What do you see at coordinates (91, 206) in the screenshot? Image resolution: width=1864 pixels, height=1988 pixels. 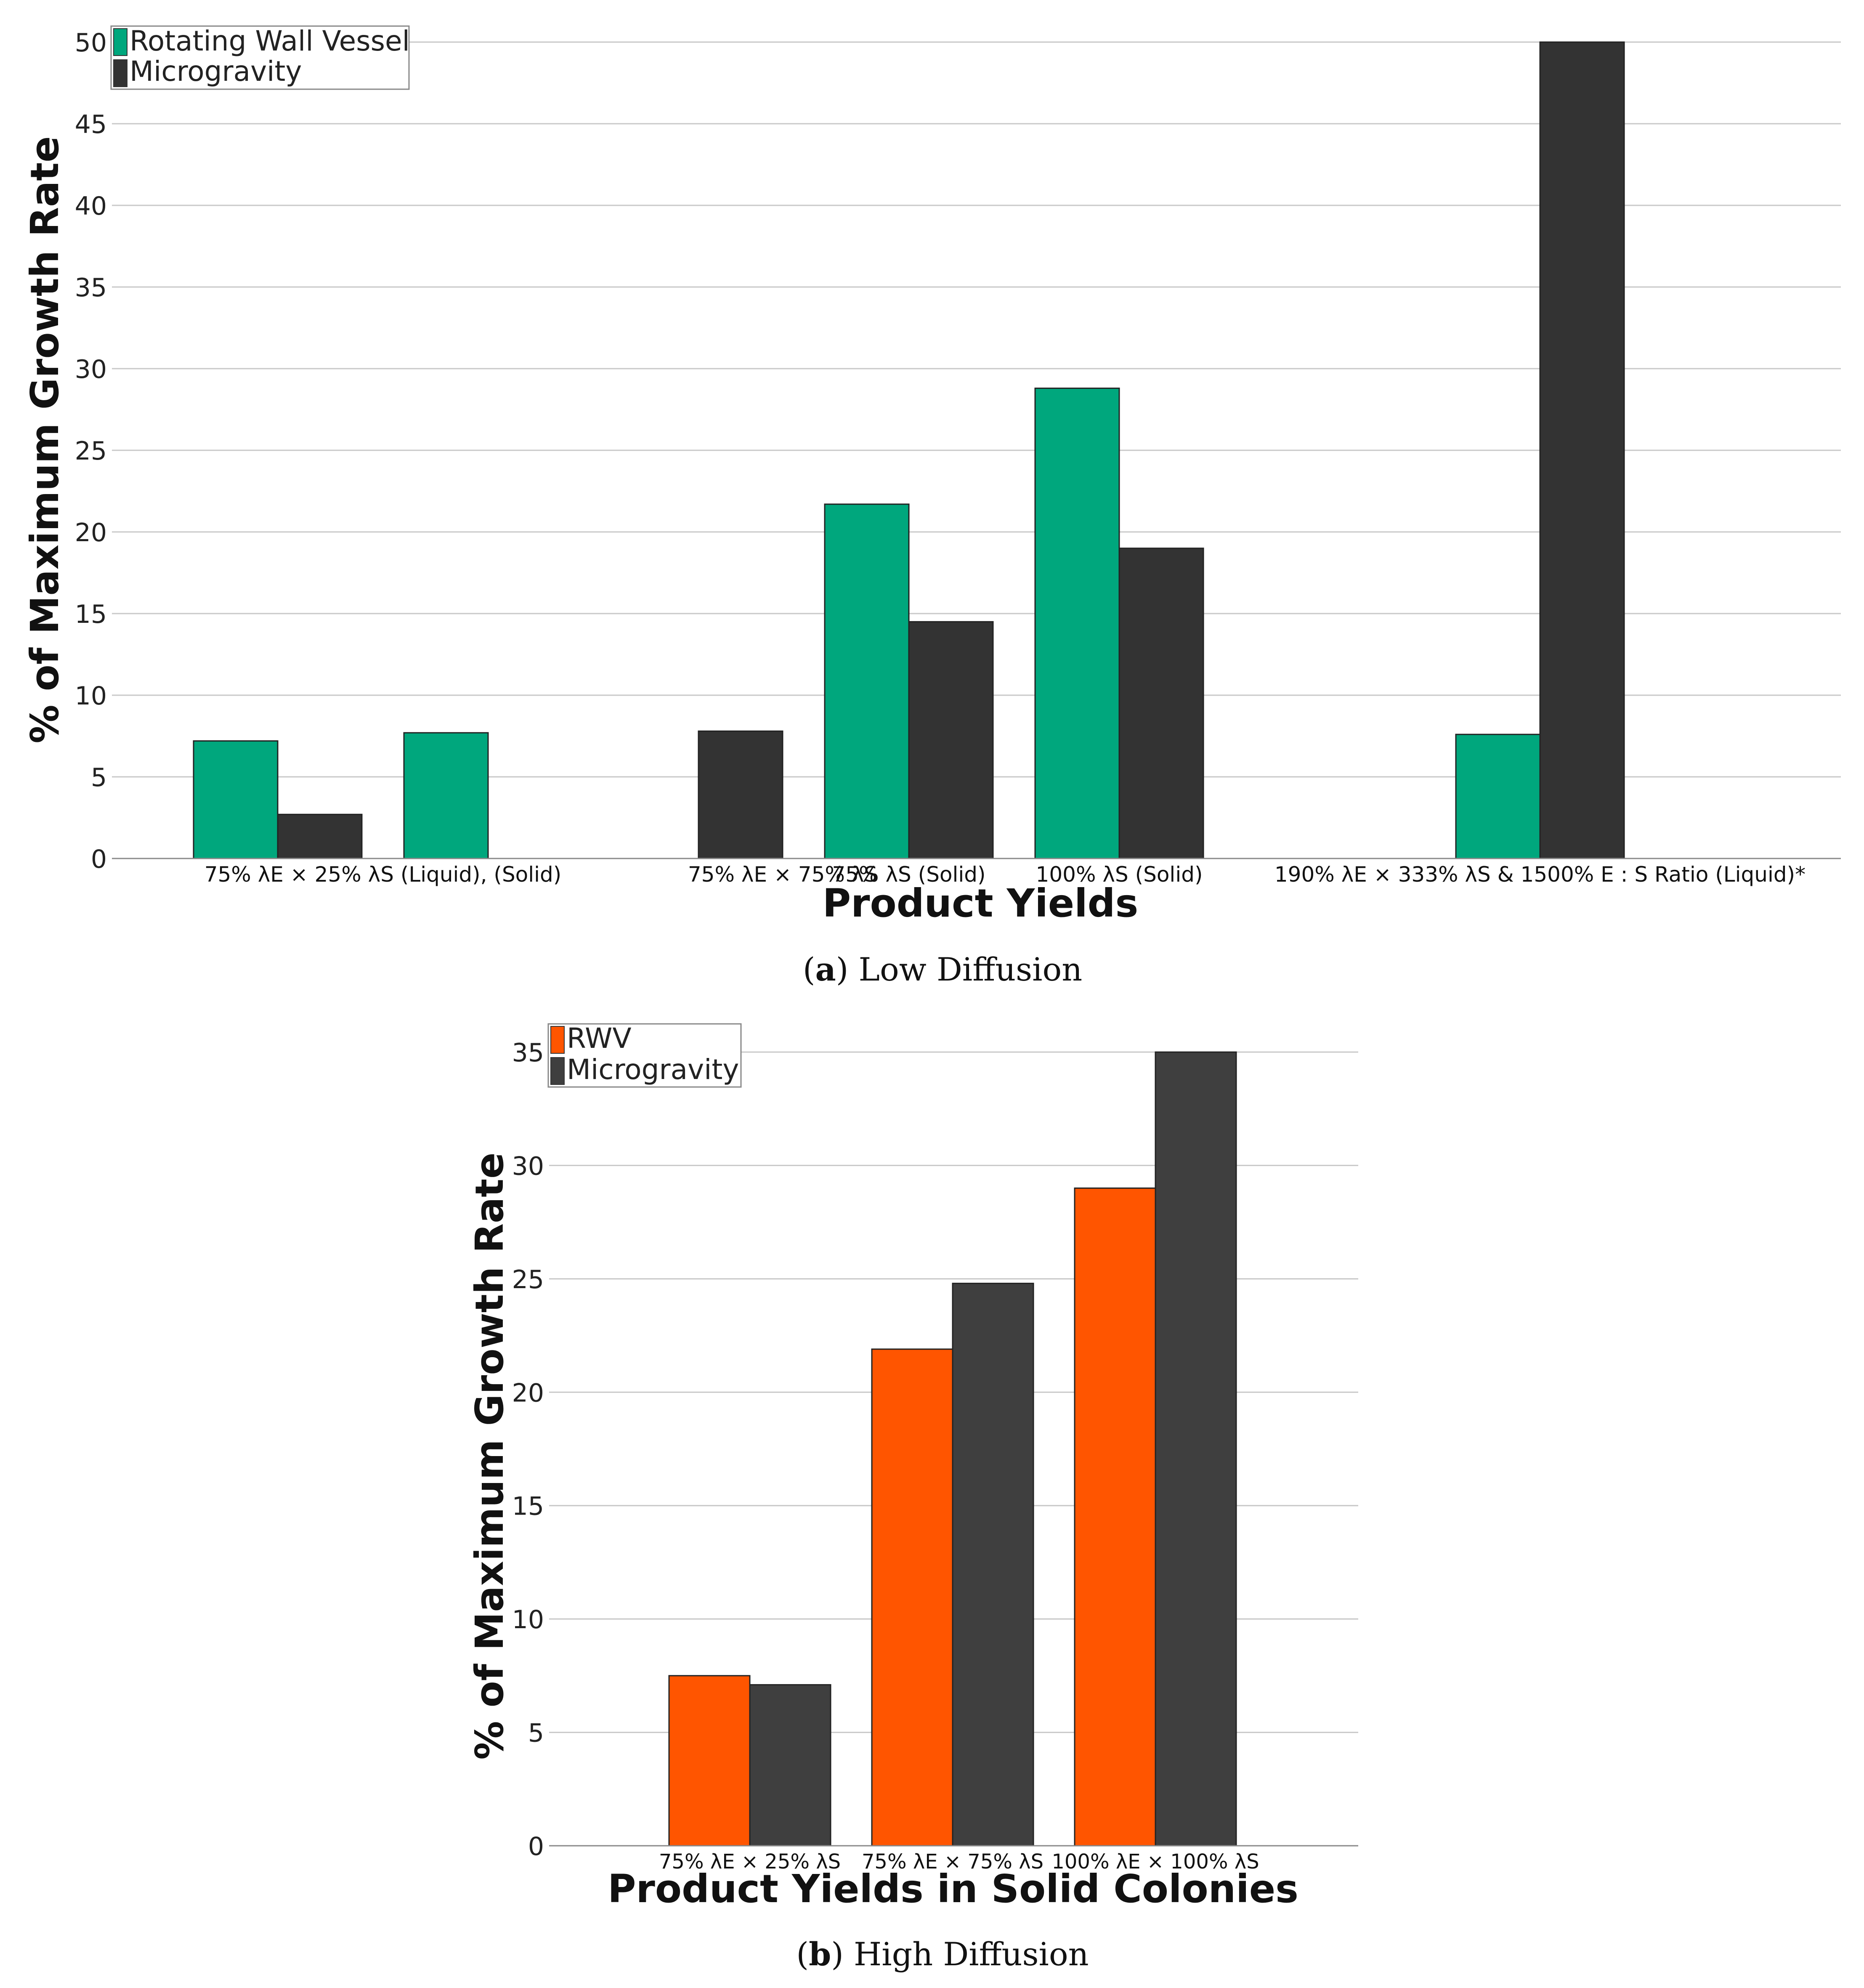 I see `y-tick-label: 40` at bounding box center [91, 206].